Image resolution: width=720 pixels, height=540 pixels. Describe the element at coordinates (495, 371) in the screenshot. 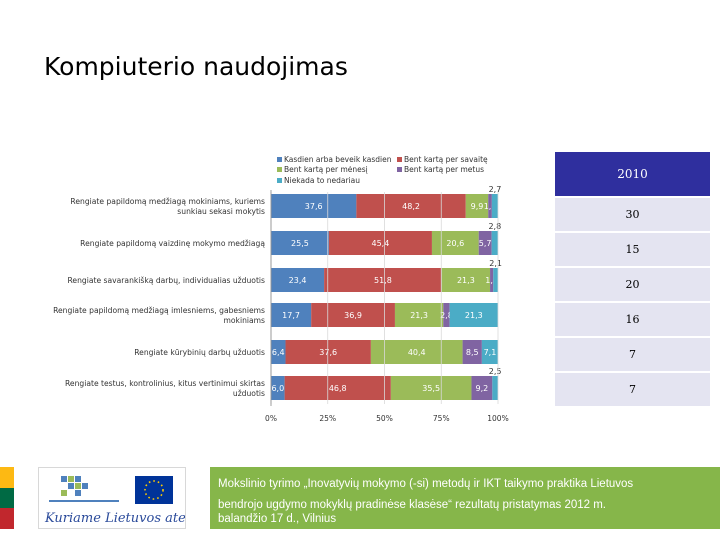

I see `data-label: 2,5` at that location.